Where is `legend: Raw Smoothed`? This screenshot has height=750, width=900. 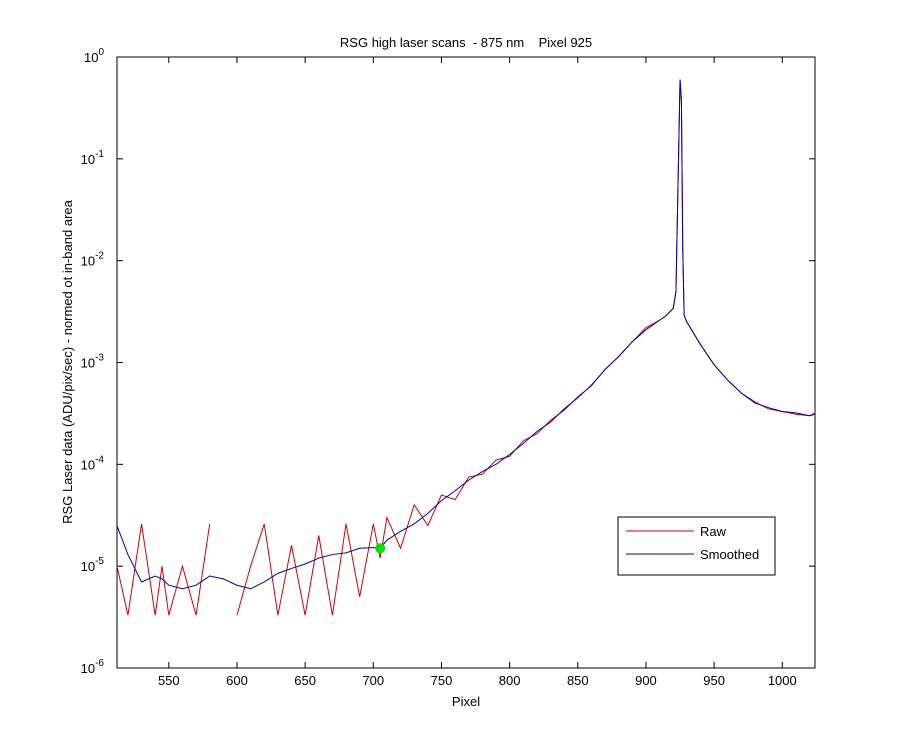 legend: Raw Smoothed is located at coordinates (696, 546).